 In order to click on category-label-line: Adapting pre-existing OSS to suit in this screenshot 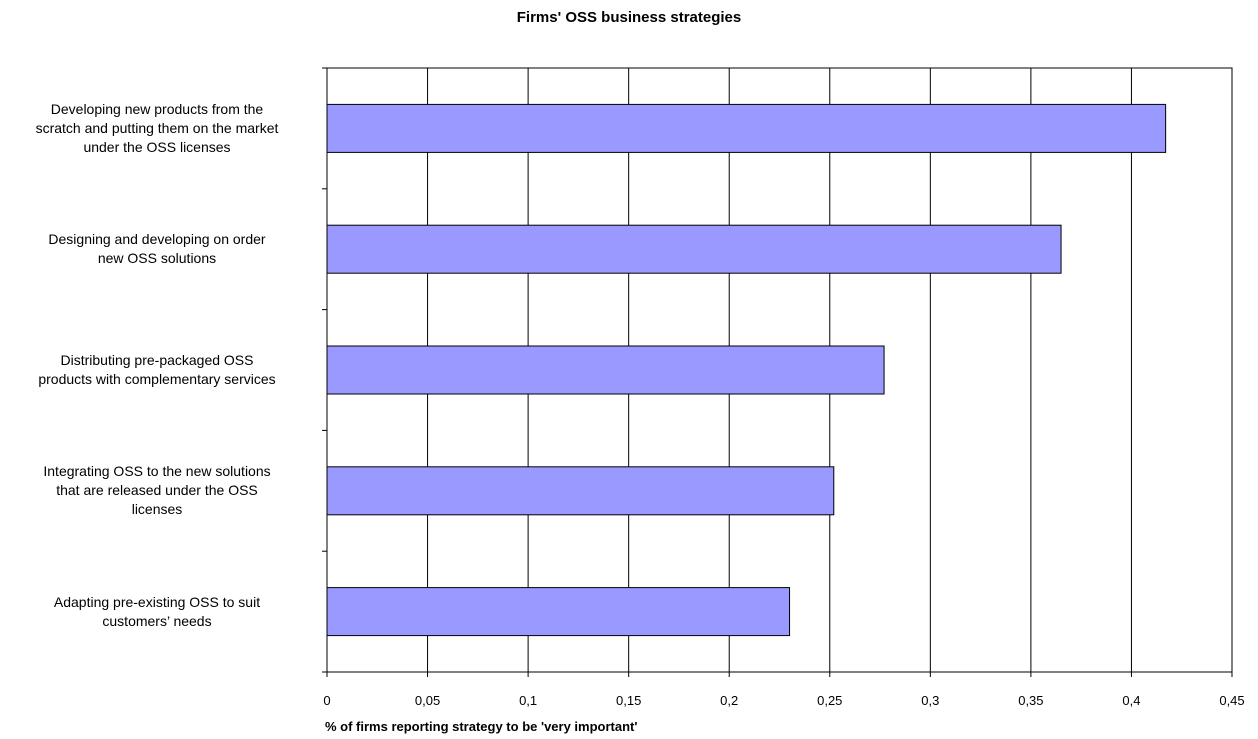, I will do `click(157, 601)`.